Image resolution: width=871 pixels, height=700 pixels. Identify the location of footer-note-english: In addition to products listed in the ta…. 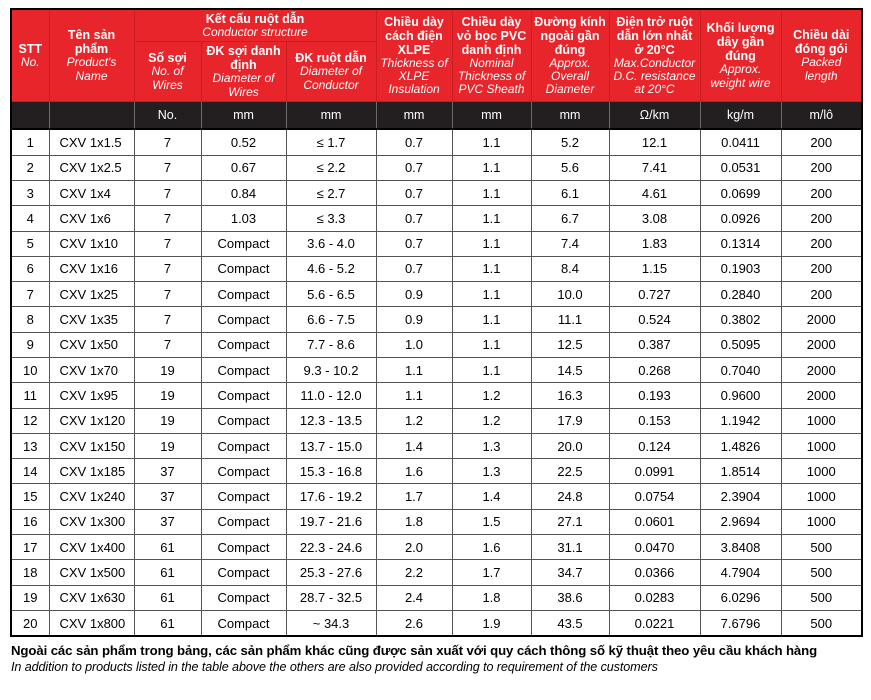
(334, 667).